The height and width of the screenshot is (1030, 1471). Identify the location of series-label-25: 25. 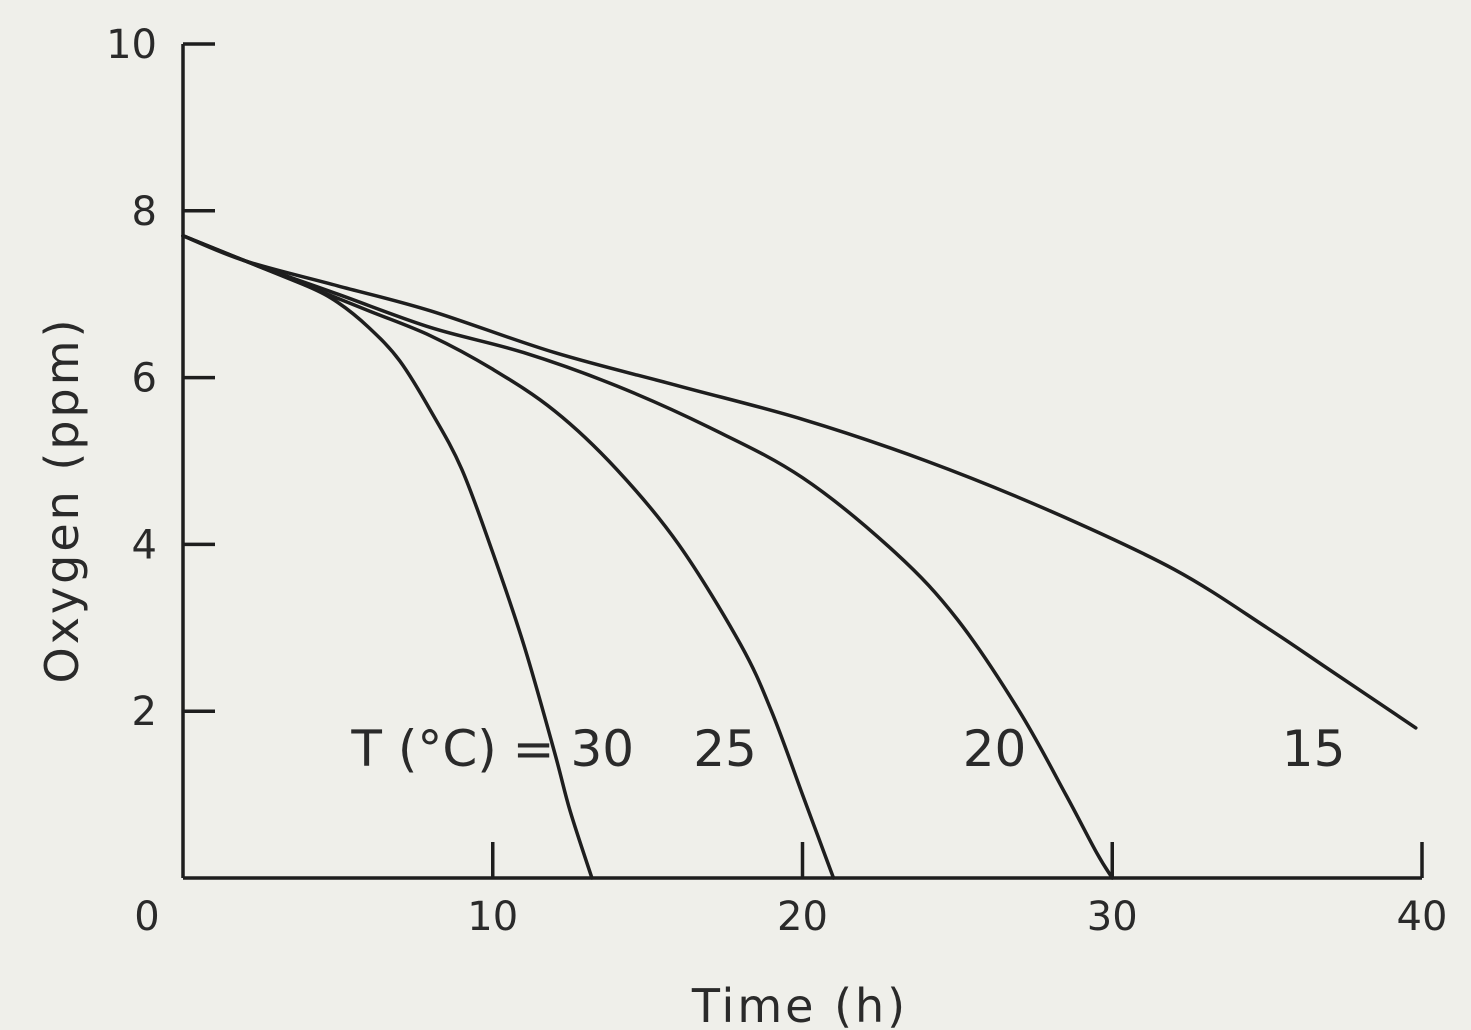
(725, 749).